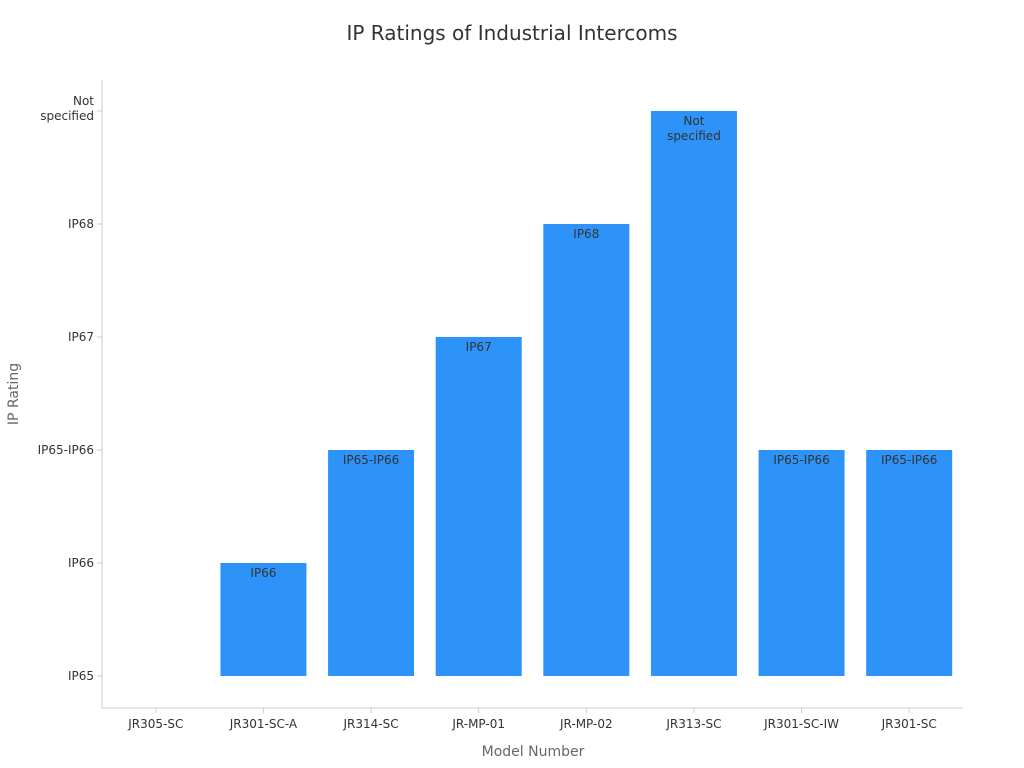  Describe the element at coordinates (533, 752) in the screenshot. I see `x-axis-title: Model Number` at that location.